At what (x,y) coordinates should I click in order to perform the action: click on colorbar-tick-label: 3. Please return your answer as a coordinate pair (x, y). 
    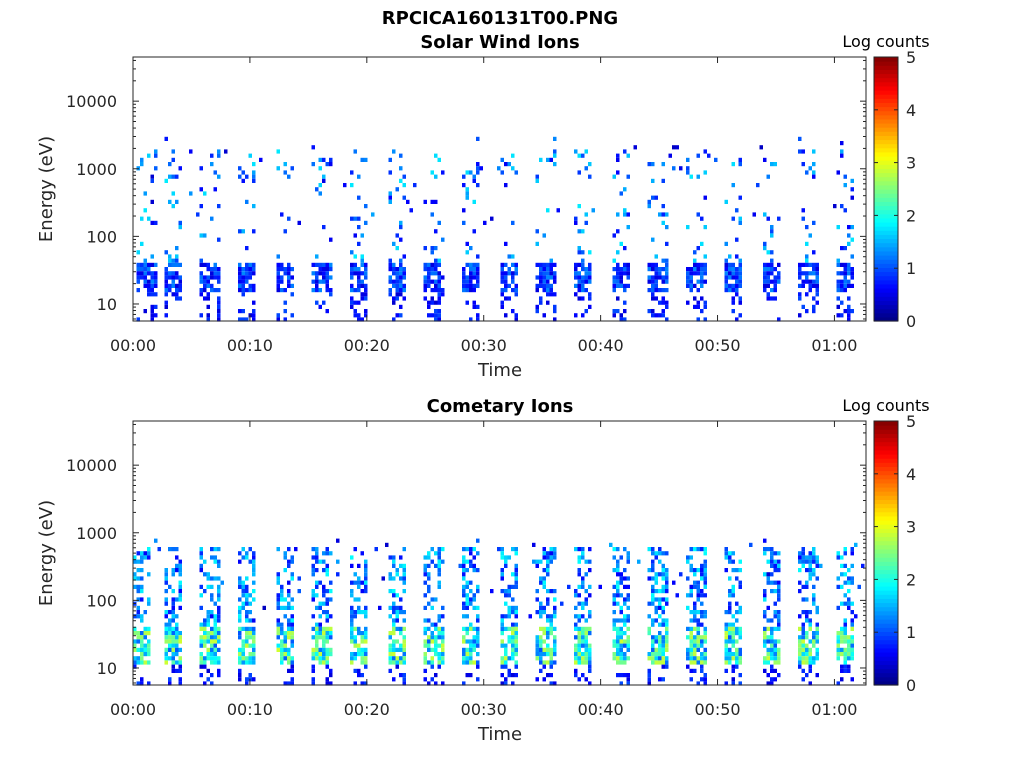
    Looking at the image, I should click on (911, 527).